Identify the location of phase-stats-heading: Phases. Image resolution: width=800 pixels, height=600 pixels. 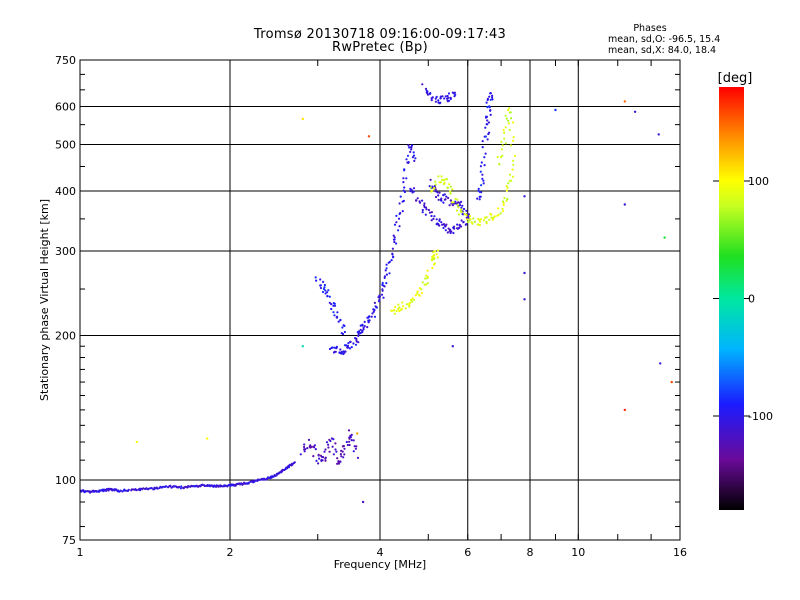
(650, 28).